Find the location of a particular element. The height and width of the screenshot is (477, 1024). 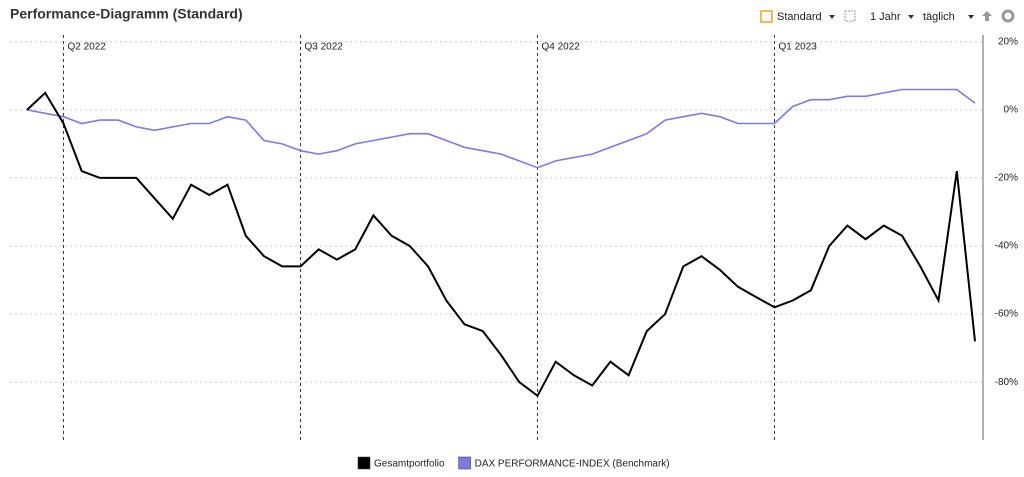

y-tick-label: 0% is located at coordinates (1011, 110).